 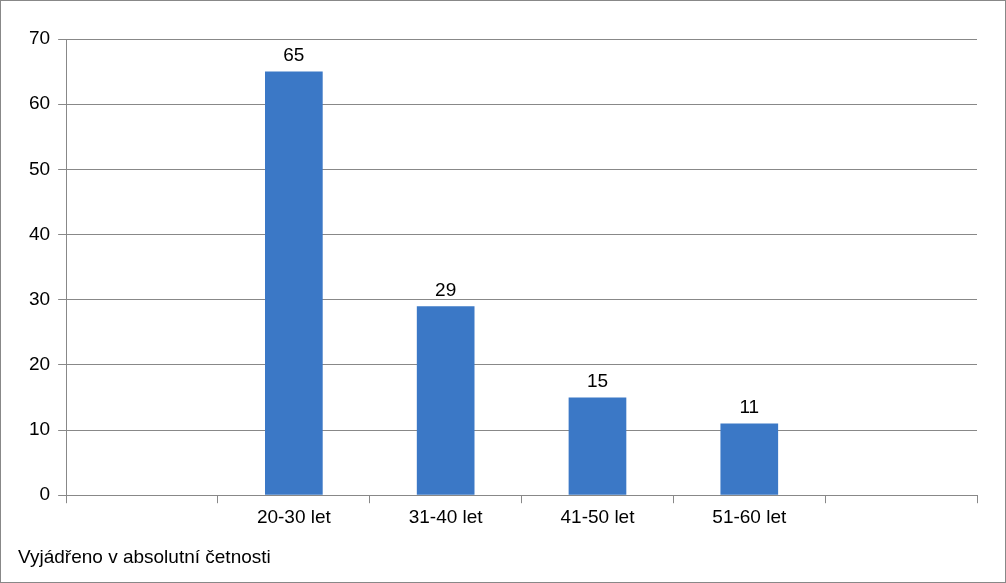 What do you see at coordinates (749, 407) in the screenshot?
I see `data-label: 11` at bounding box center [749, 407].